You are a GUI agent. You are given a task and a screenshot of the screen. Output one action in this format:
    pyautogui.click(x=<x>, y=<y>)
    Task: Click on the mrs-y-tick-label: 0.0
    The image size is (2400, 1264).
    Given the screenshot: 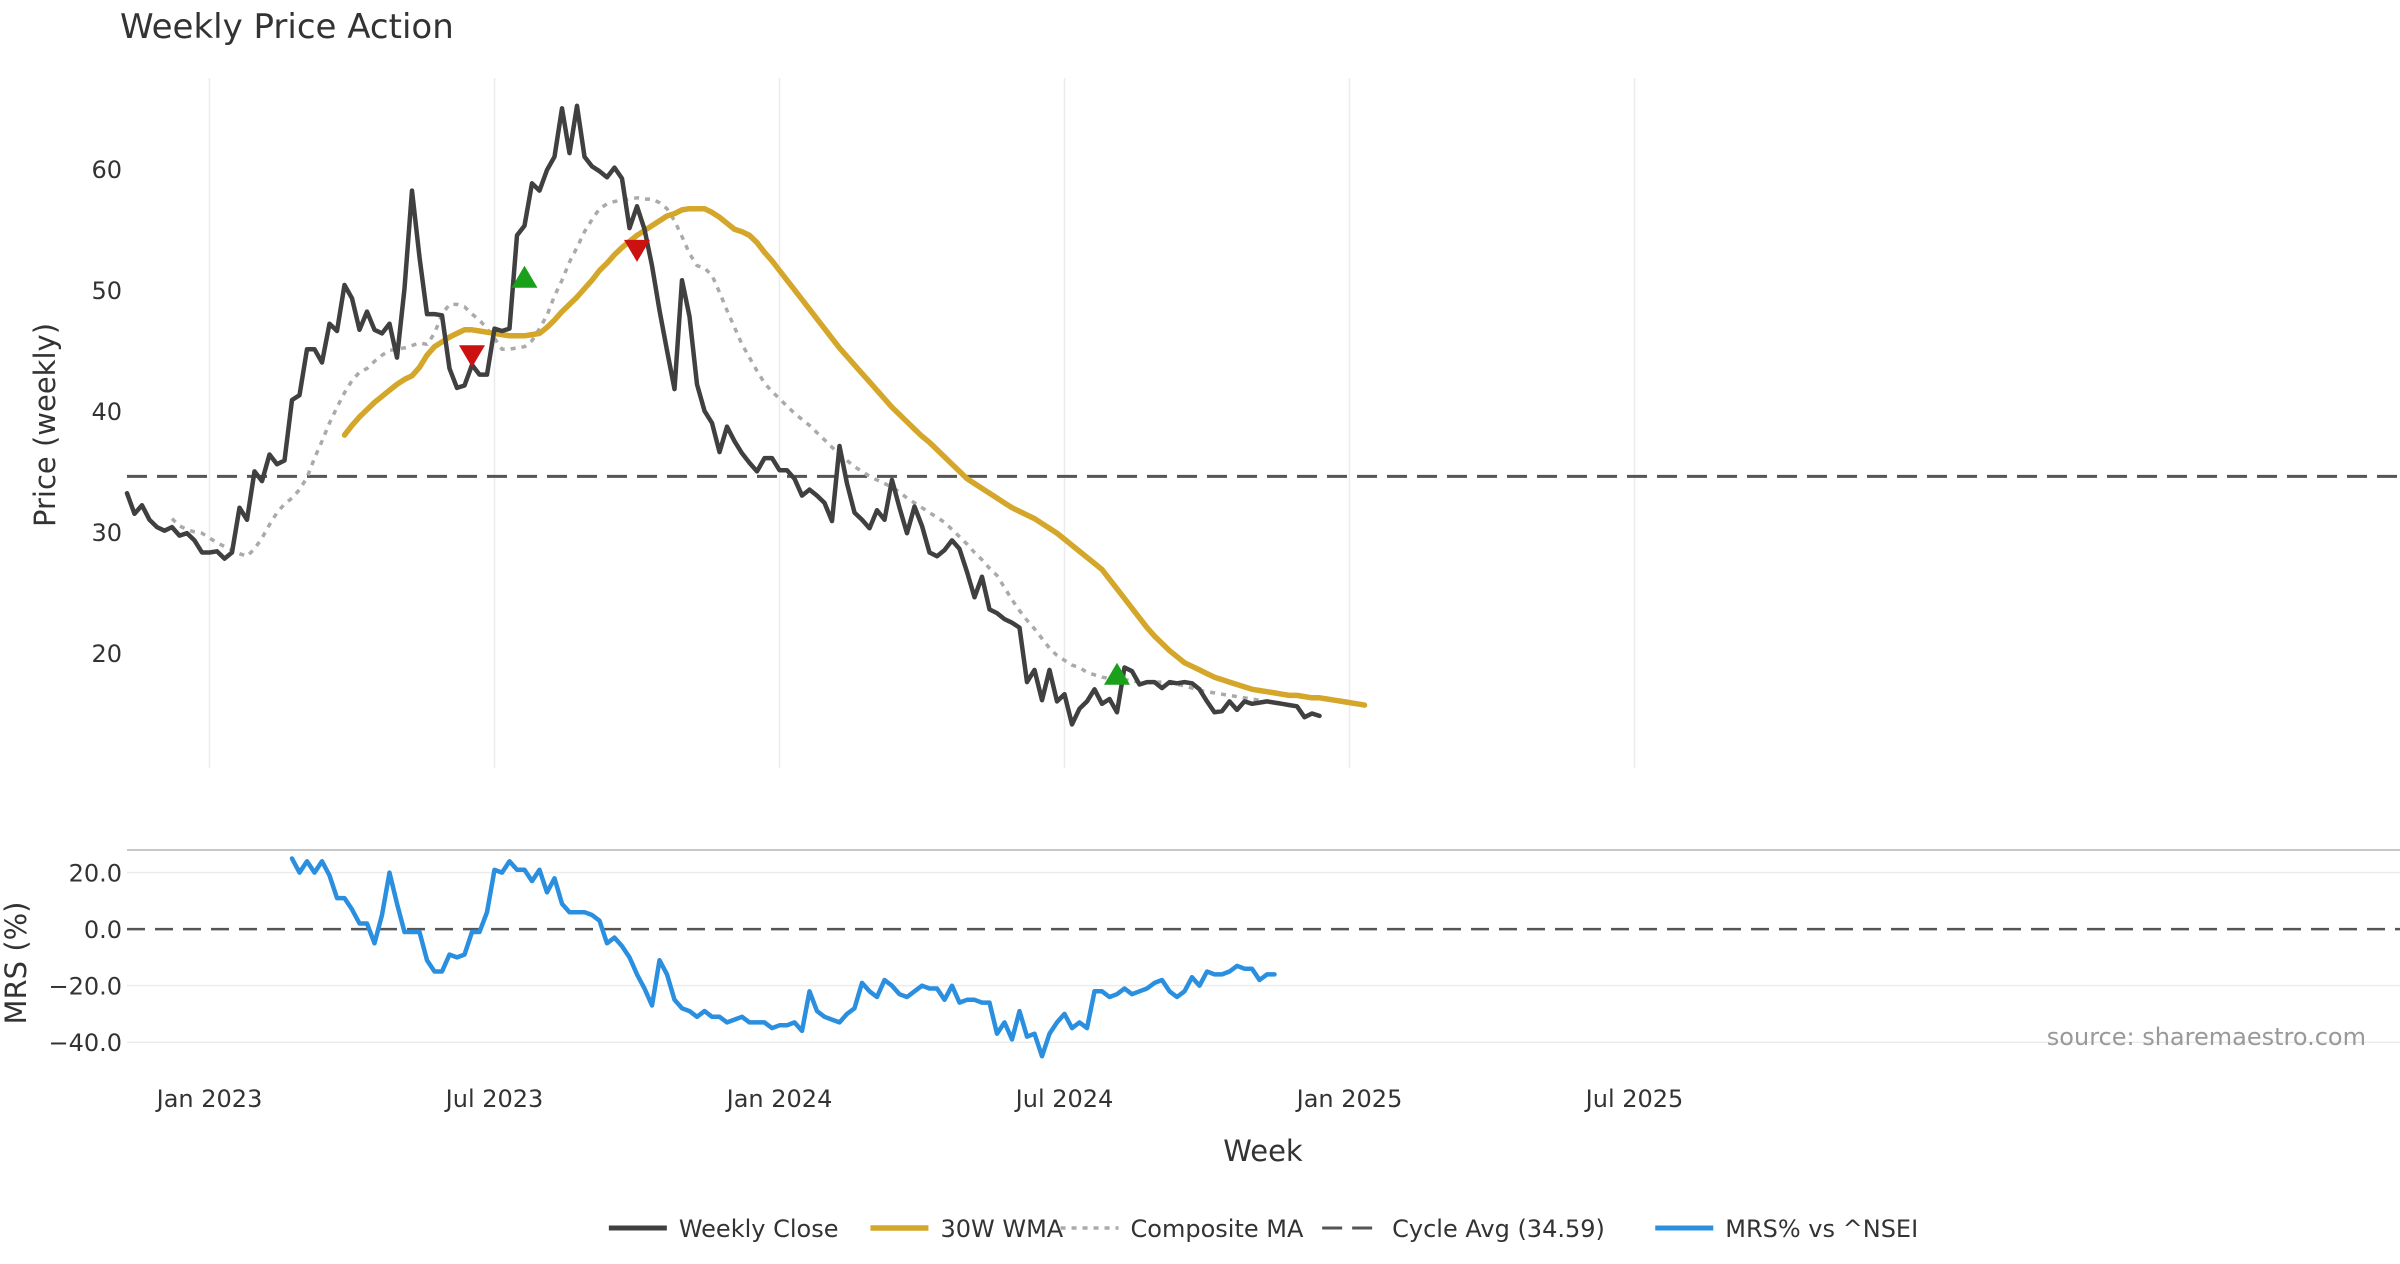 What is the action you would take?
    pyautogui.click(x=103, y=930)
    